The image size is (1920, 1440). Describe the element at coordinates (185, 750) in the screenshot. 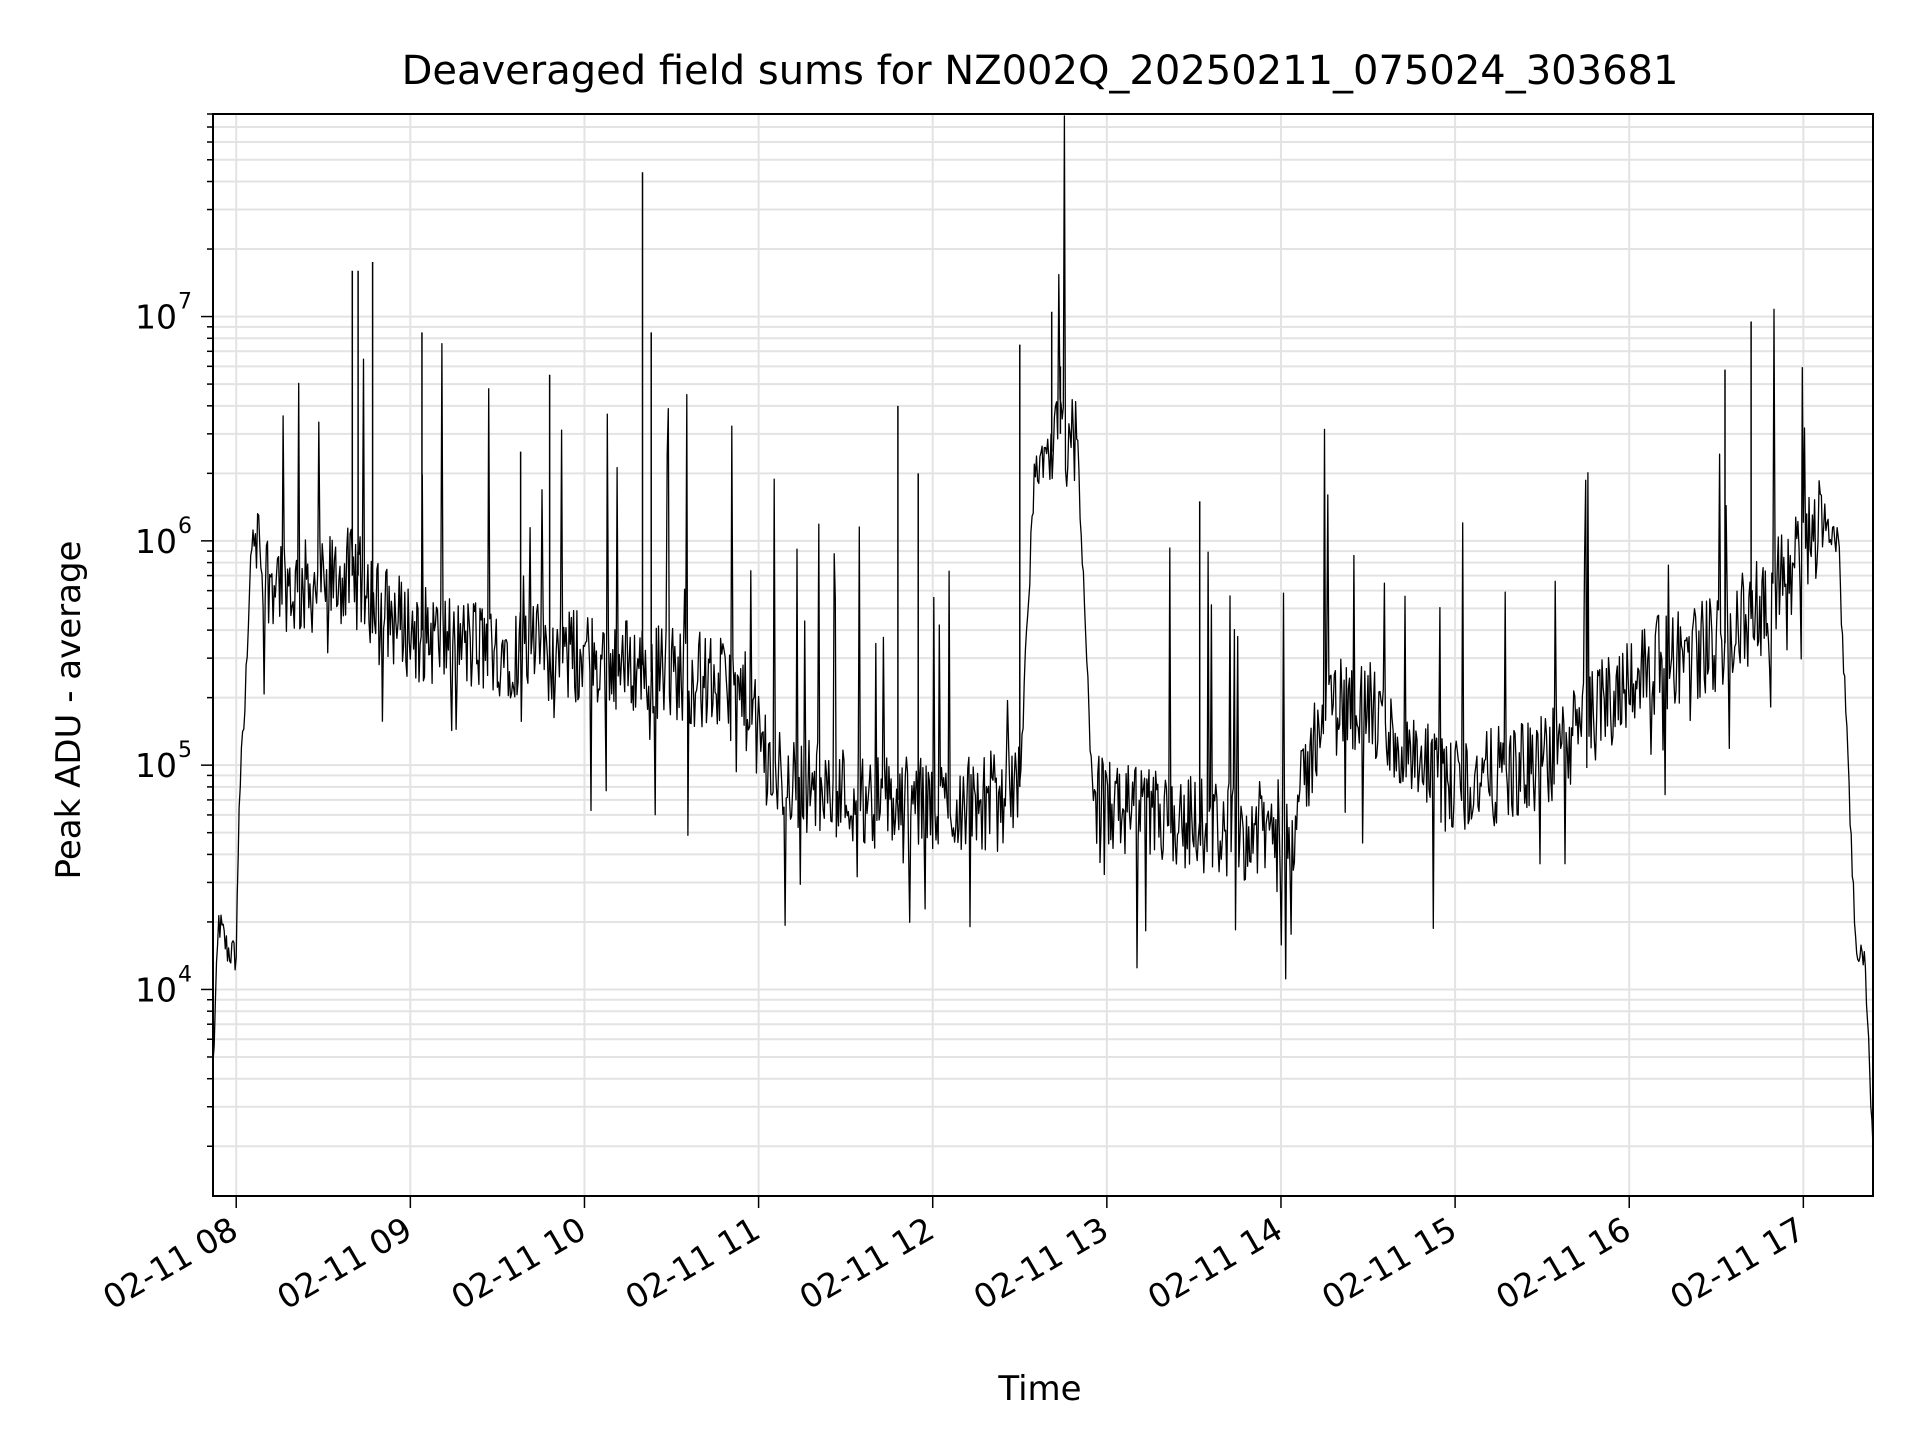

I see `y-tick-exponent: 5` at that location.